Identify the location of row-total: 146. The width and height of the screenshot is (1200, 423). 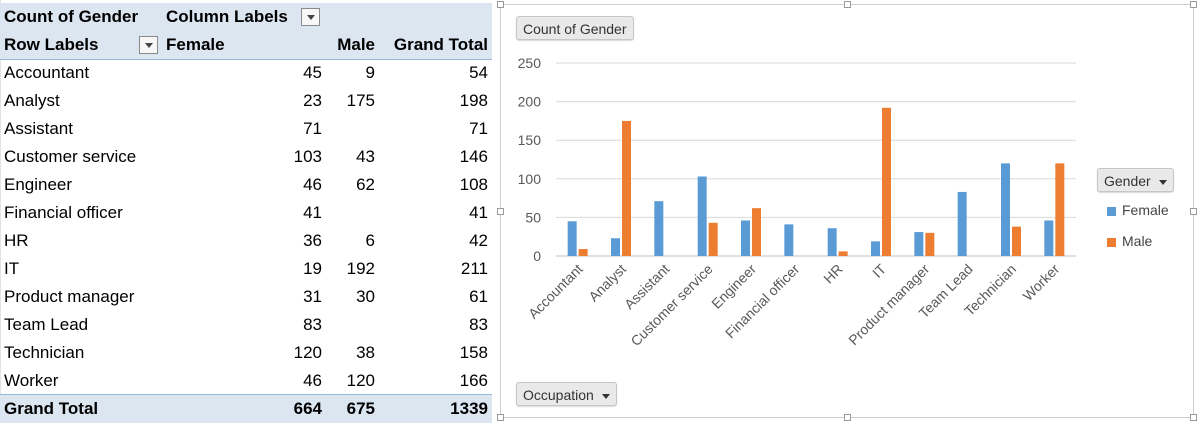
(473, 156).